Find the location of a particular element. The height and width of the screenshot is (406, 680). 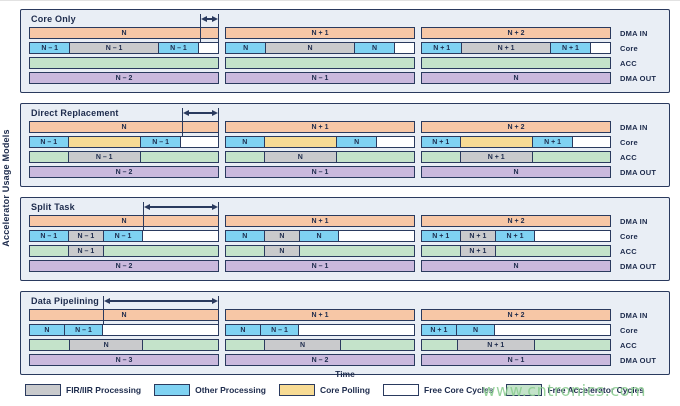

timeline-bar is located at coordinates (516, 63).